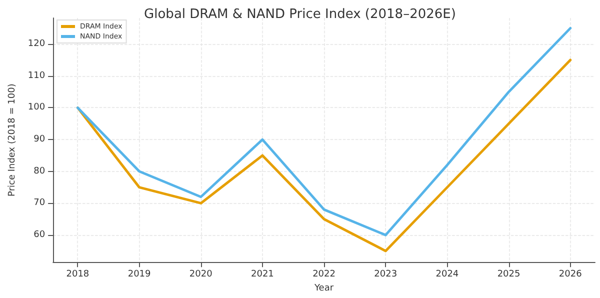 This screenshot has height=298, width=600. Describe the element at coordinates (37, 107) in the screenshot. I see `y-tick-label: 100` at that location.